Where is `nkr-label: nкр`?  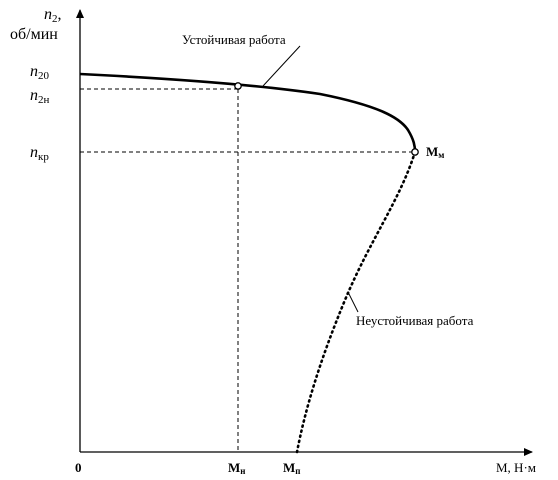
nkr-label: nкр is located at coordinates (39, 153).